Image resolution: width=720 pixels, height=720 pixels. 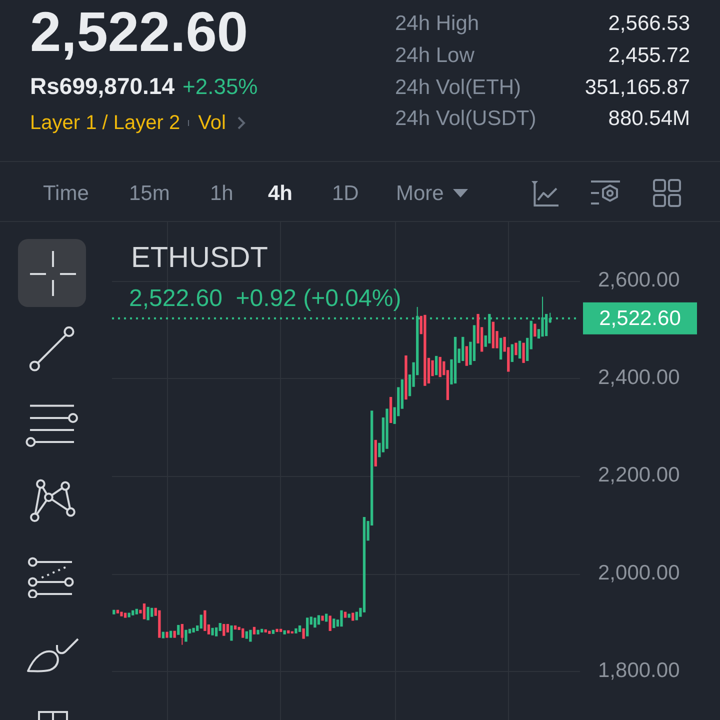 I want to click on text: 24h Vol(USDT), so click(x=465, y=118).